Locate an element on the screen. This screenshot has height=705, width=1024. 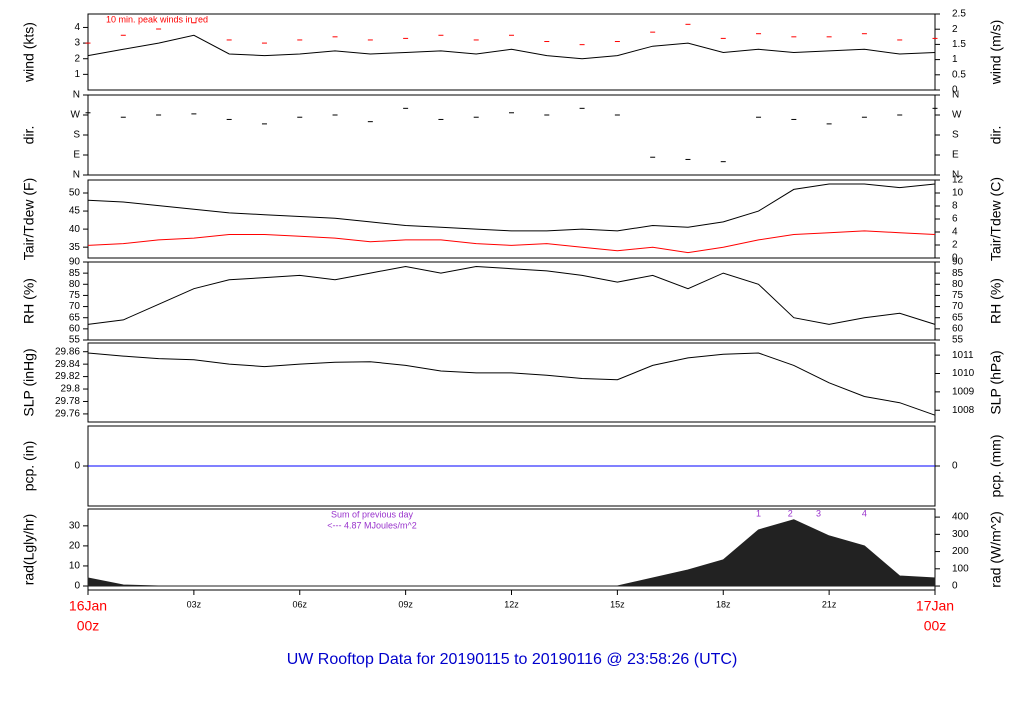
peak-label: 1 is located at coordinates (758, 513).